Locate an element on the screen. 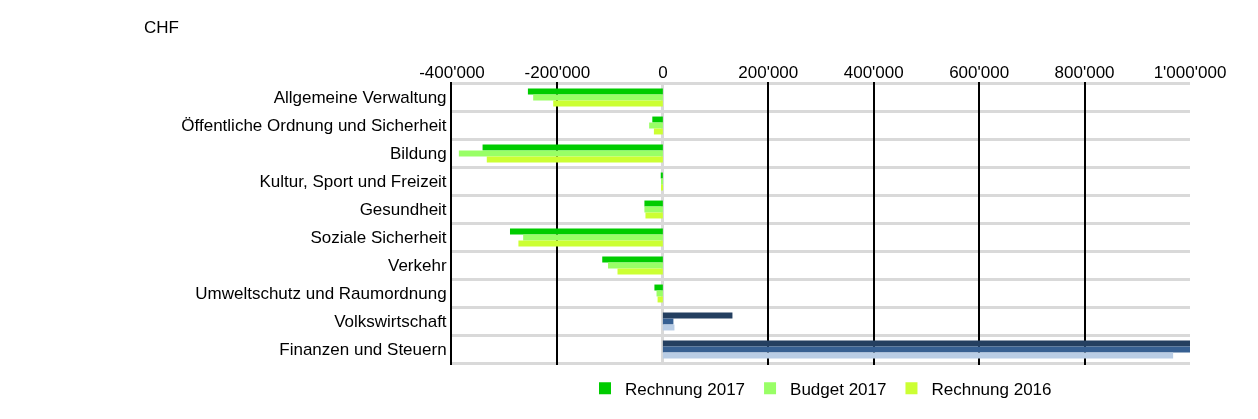 The height and width of the screenshot is (419, 1258). legend-label: Rechnung 2016 is located at coordinates (991, 389).